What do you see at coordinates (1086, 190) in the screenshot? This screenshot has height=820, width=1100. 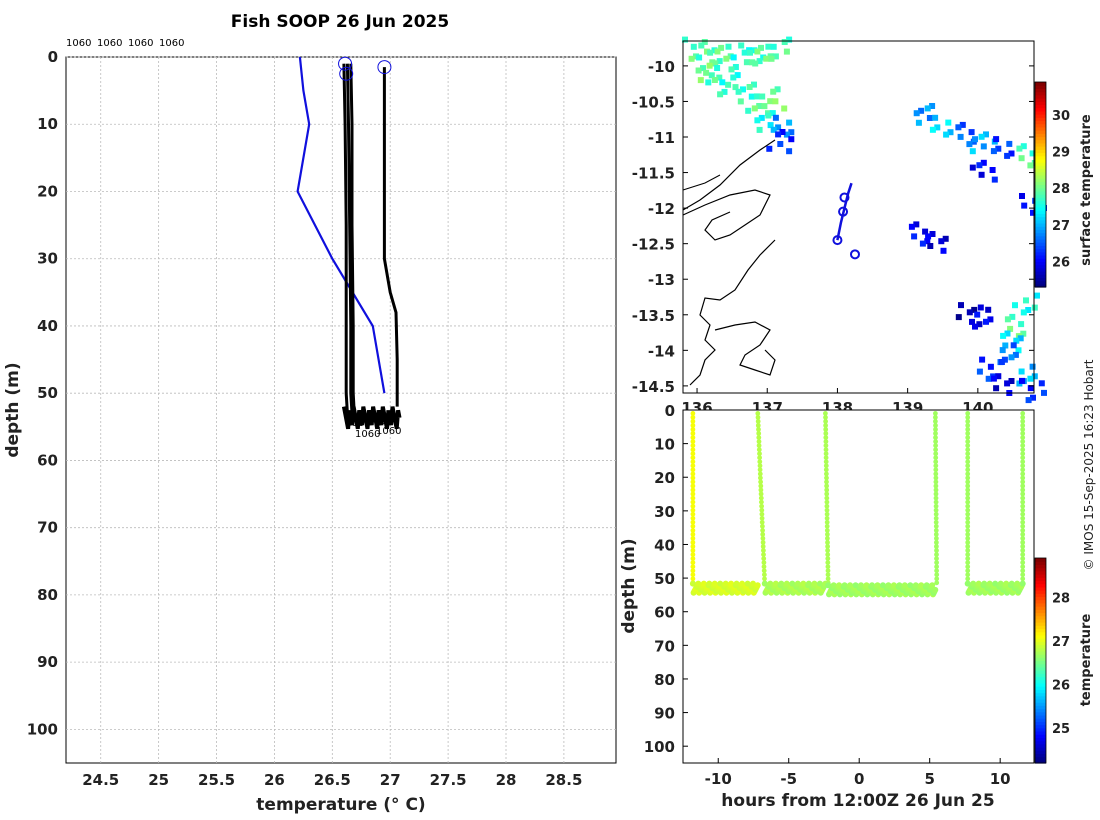 I see `sst-colorbar-label: surface temperature` at bounding box center [1086, 190].